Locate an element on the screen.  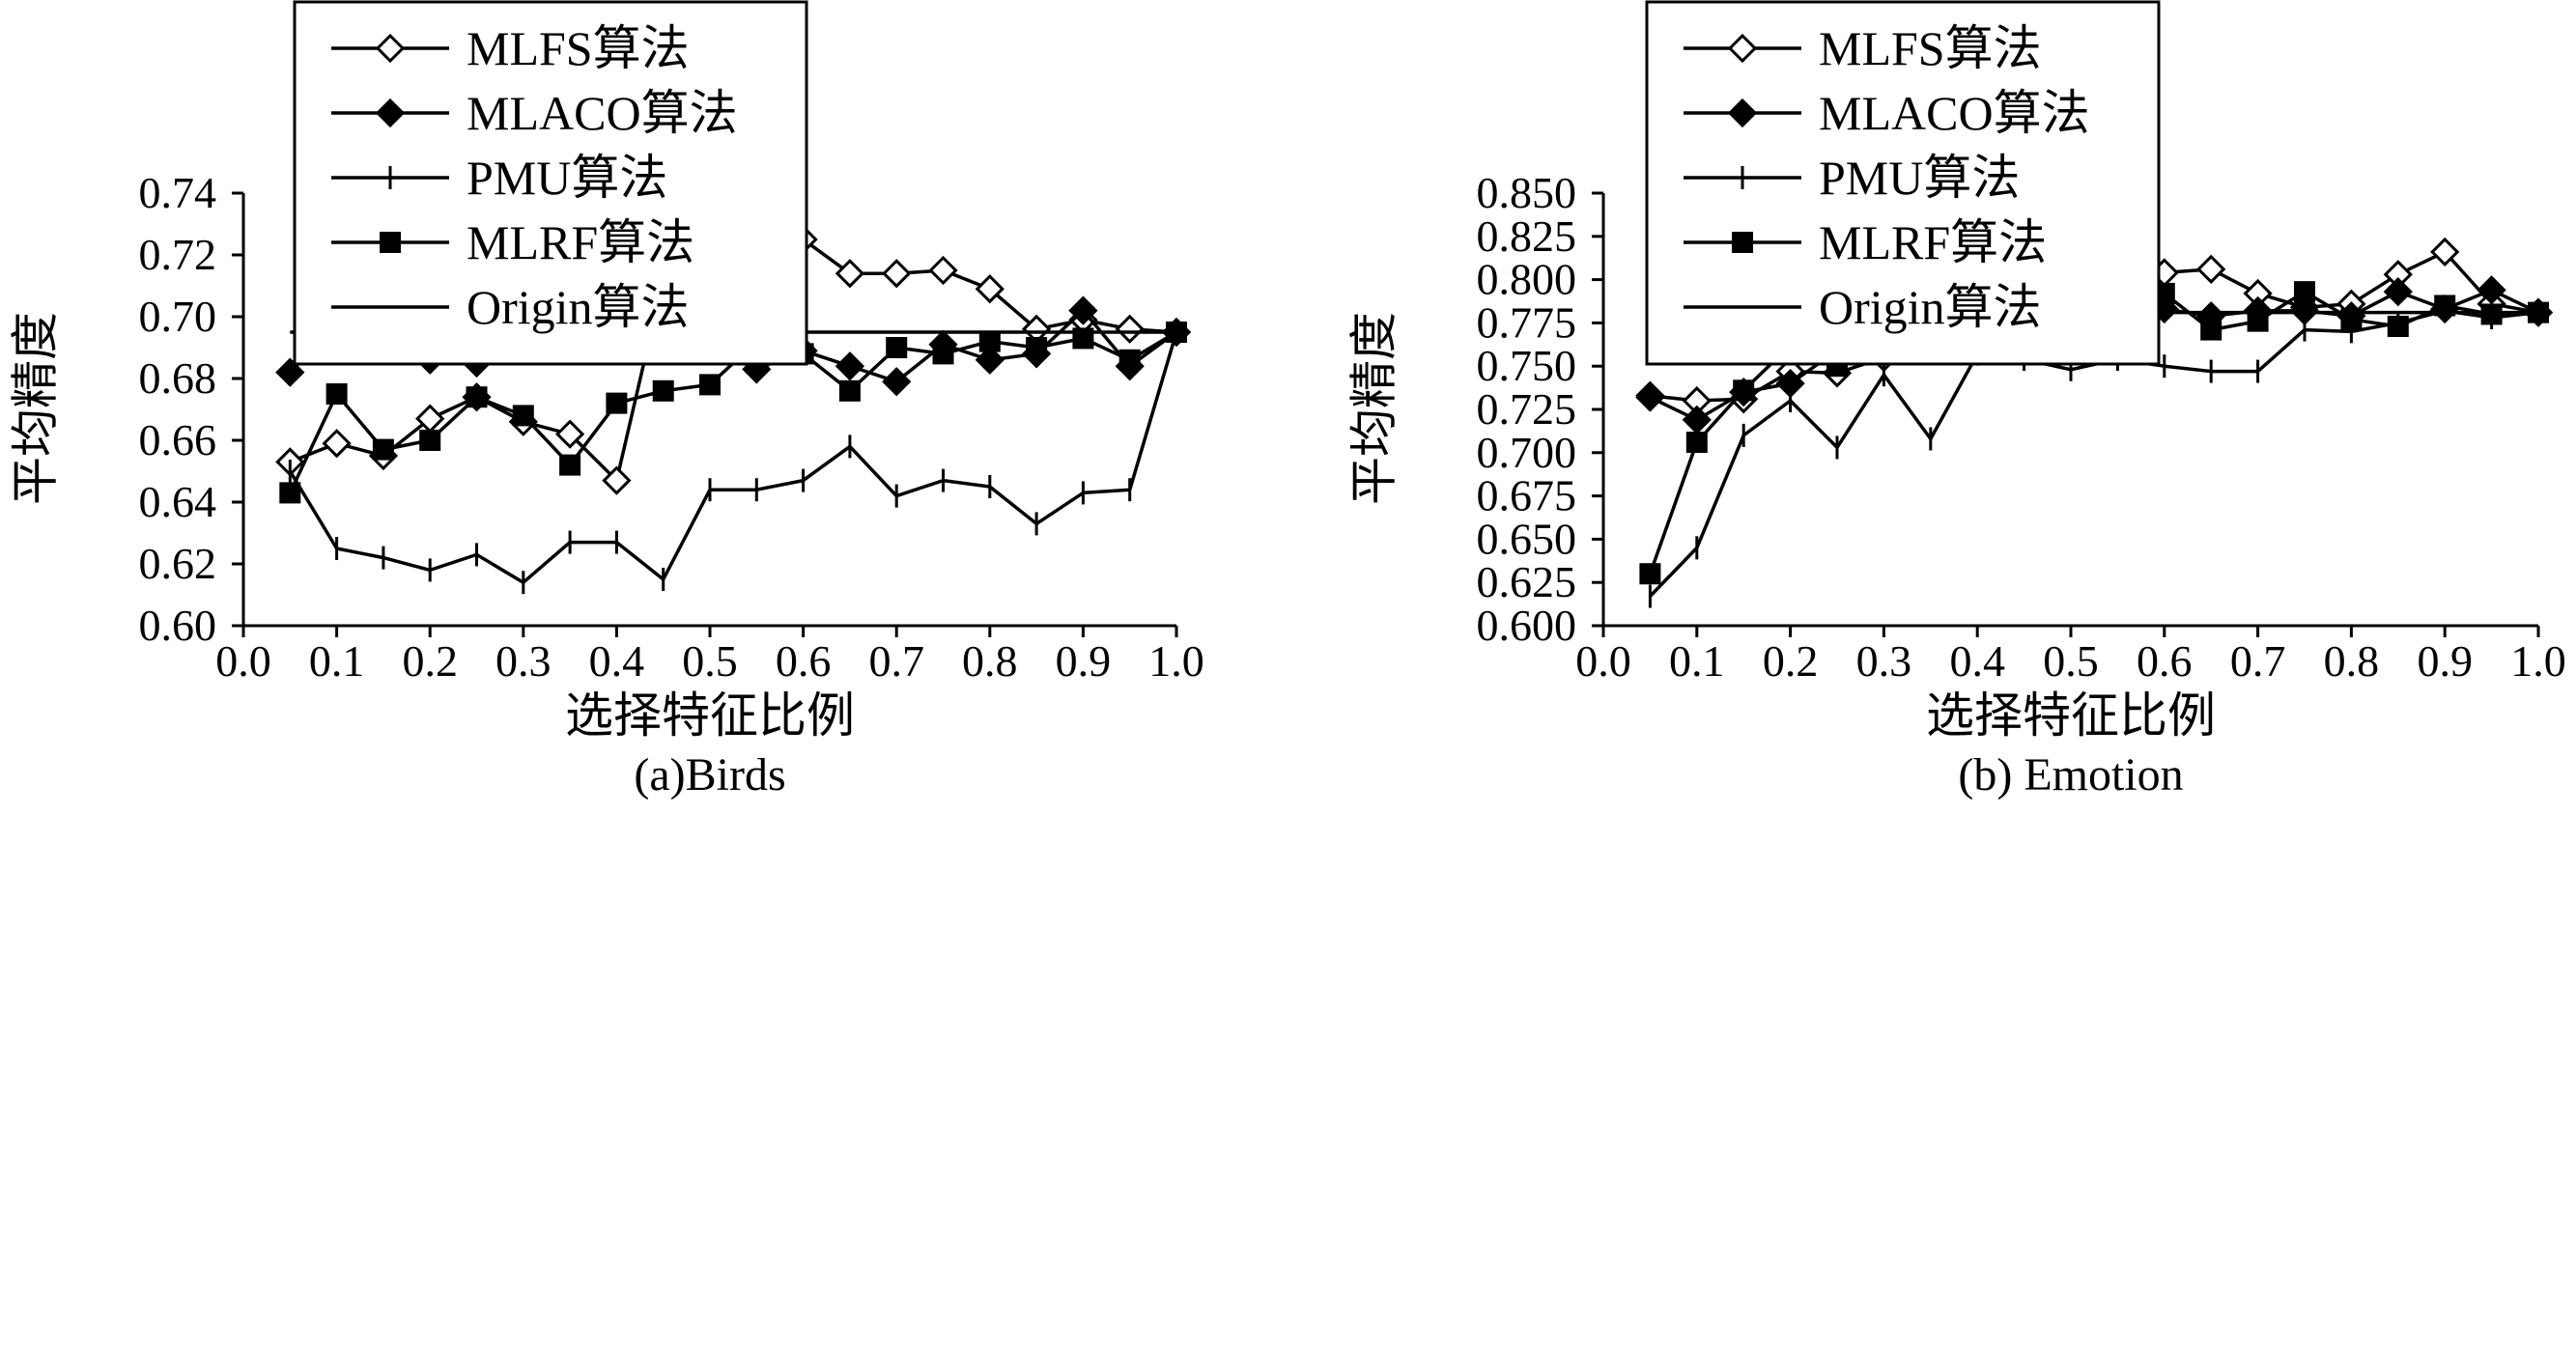
y-tick-label: 0.750 is located at coordinates (1527, 365).